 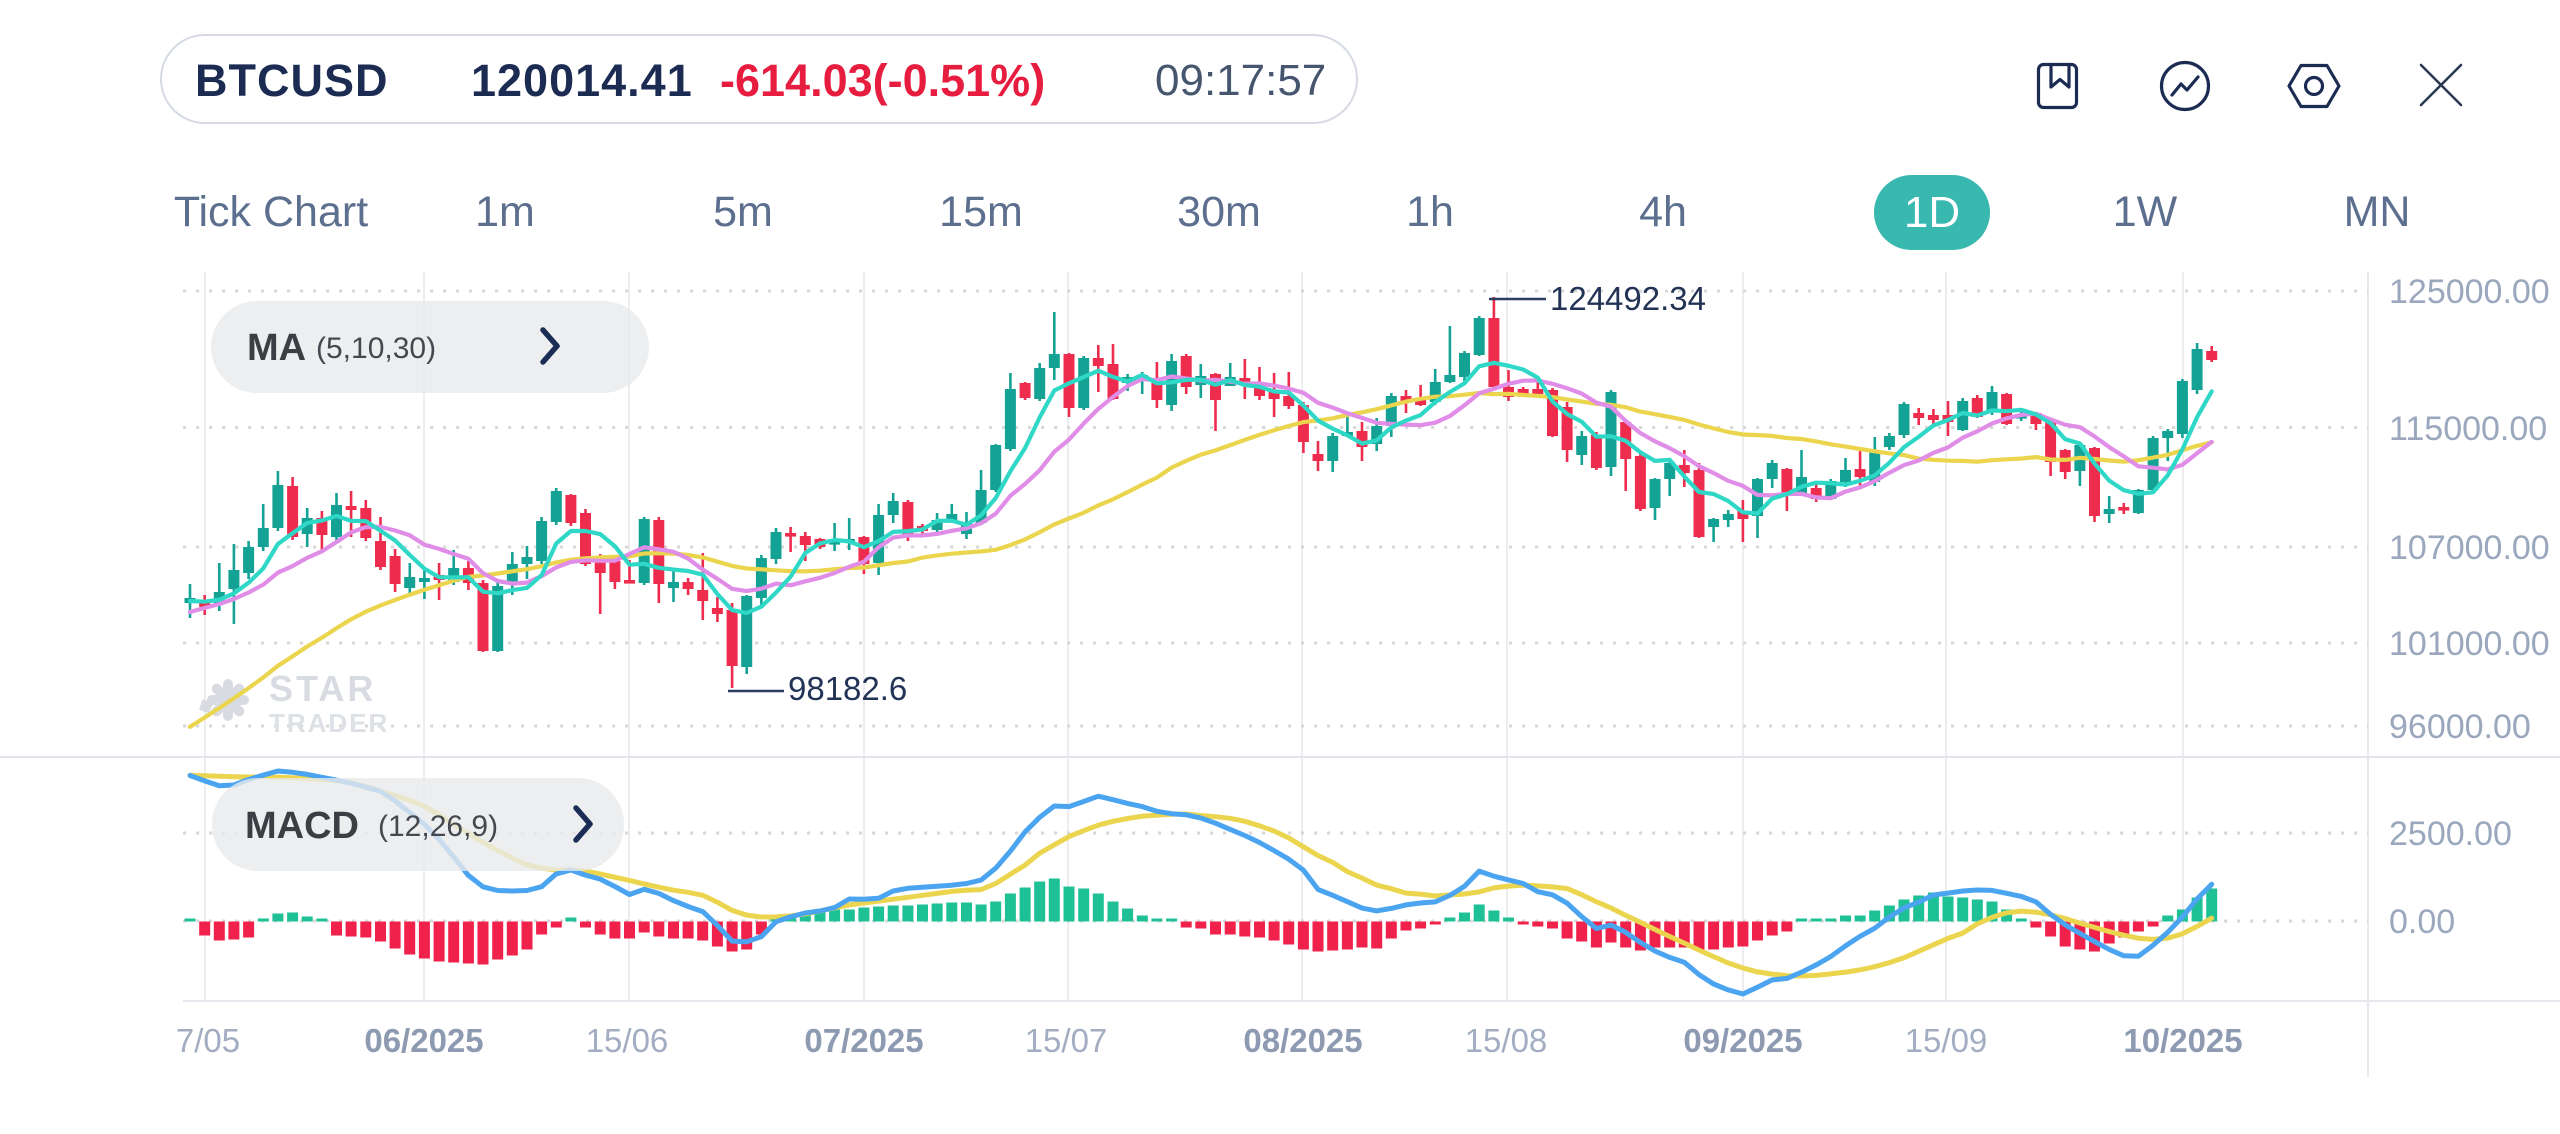 What do you see at coordinates (2460, 727) in the screenshot?
I see `svg-text: 96000.00` at bounding box center [2460, 727].